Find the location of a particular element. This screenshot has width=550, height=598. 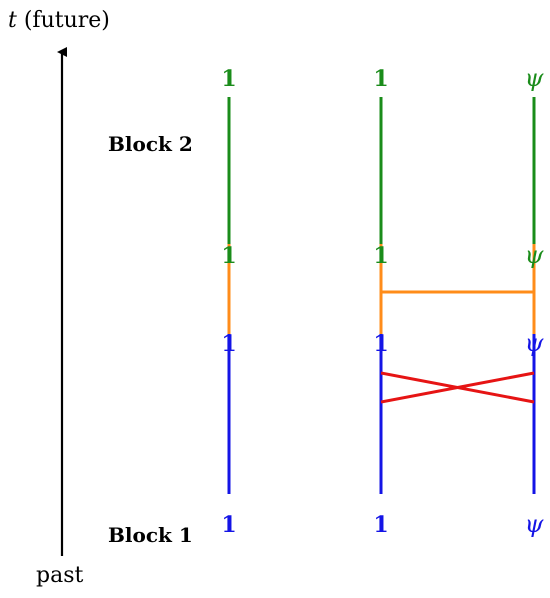

block-2-label: Block 2 is located at coordinates (150, 144).